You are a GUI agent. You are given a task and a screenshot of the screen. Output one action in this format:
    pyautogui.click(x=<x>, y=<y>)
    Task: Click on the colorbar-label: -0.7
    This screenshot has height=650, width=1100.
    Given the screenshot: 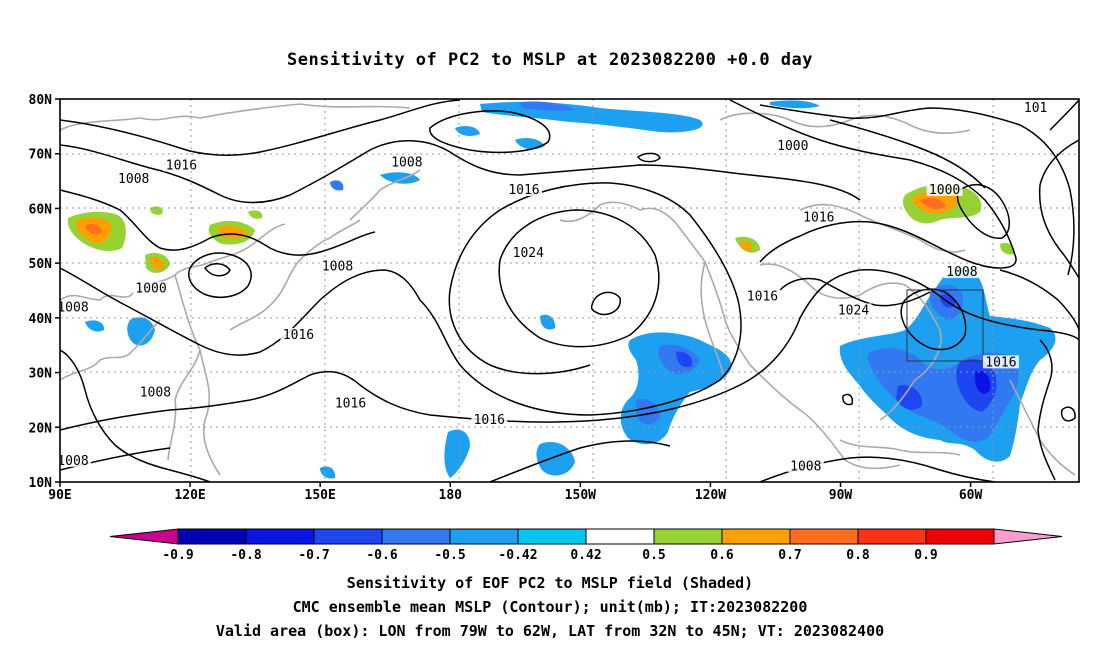 What is the action you would take?
    pyautogui.click(x=313, y=555)
    